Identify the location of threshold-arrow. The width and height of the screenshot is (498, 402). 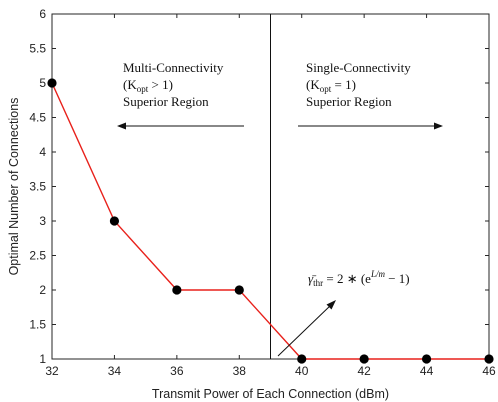
(305, 330).